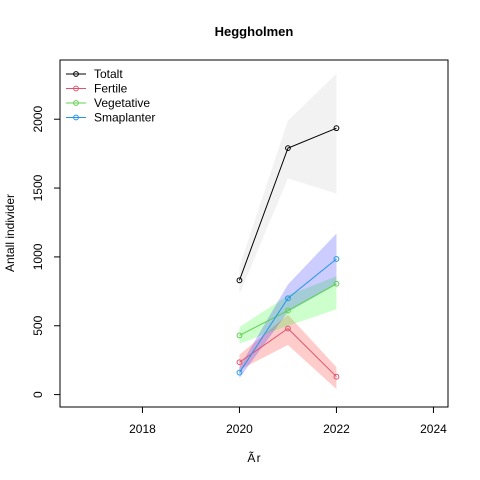 The image size is (480, 480). What do you see at coordinates (433, 429) in the screenshot?
I see `x-tick-label: 2024` at bounding box center [433, 429].